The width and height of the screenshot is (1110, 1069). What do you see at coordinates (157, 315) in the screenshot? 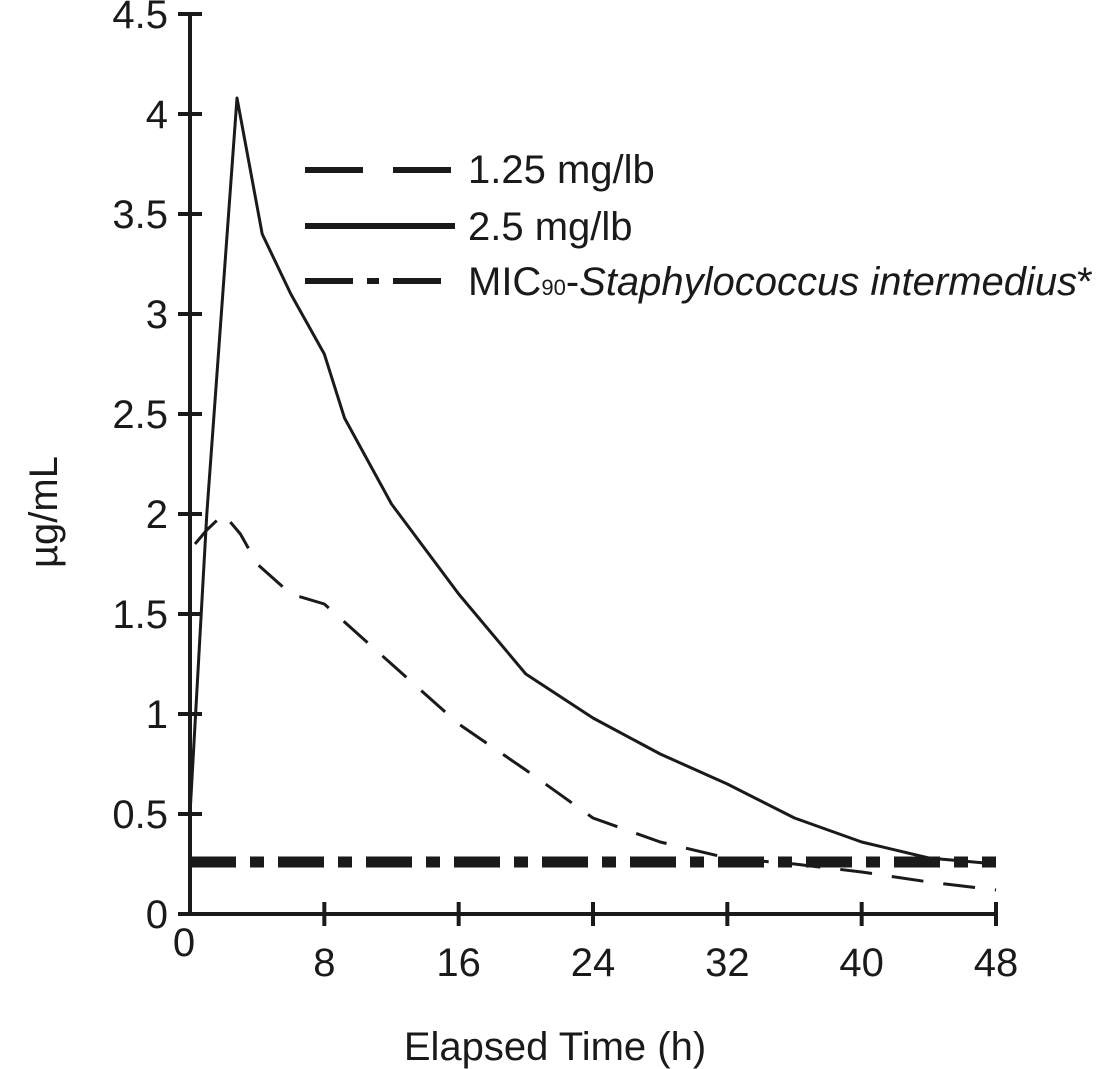
I see `y-tick-label: 3` at bounding box center [157, 315].